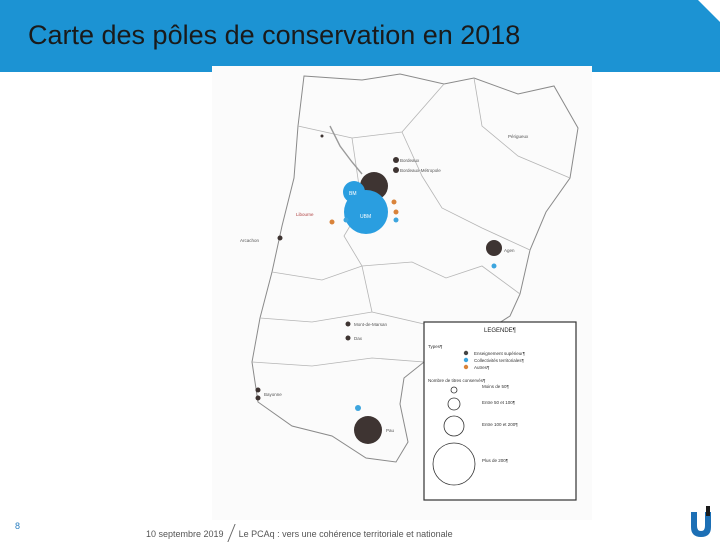 This screenshot has width=720, height=542. I want to click on legend-type-enseignement: Enseignement supérieur¶, so click(500, 353).